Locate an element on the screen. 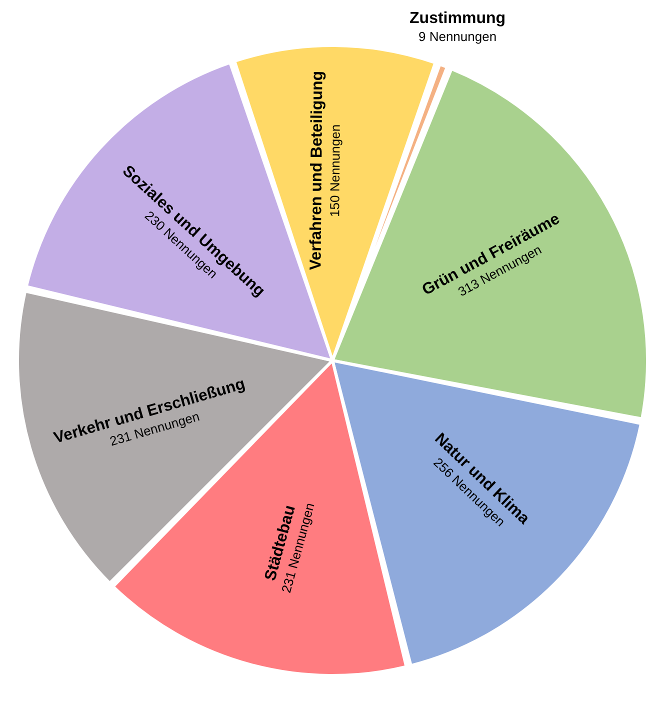 Image resolution: width=665 pixels, height=721 pixels. slice-label: Verfahren und Beteiligung is located at coordinates (317, 170).